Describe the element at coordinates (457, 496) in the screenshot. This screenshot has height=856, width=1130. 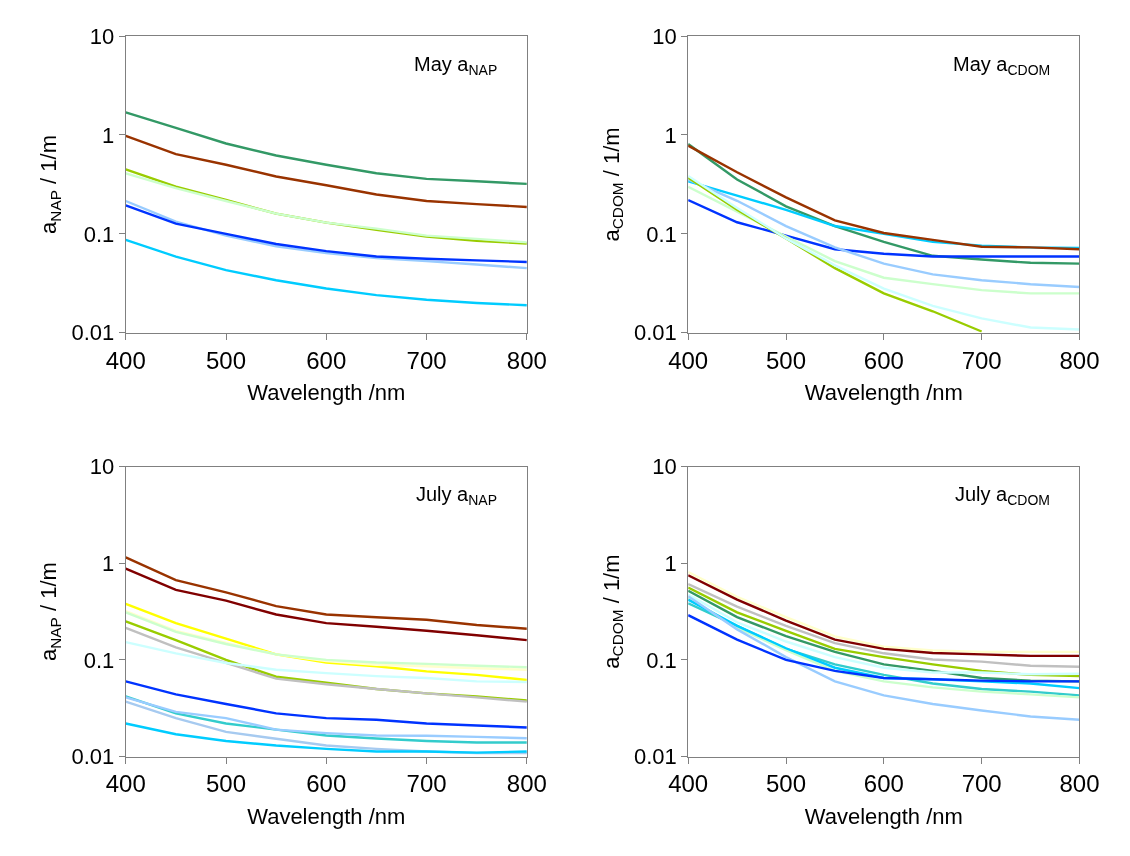
I see `annotation: July a$_{NAP}$` at that location.